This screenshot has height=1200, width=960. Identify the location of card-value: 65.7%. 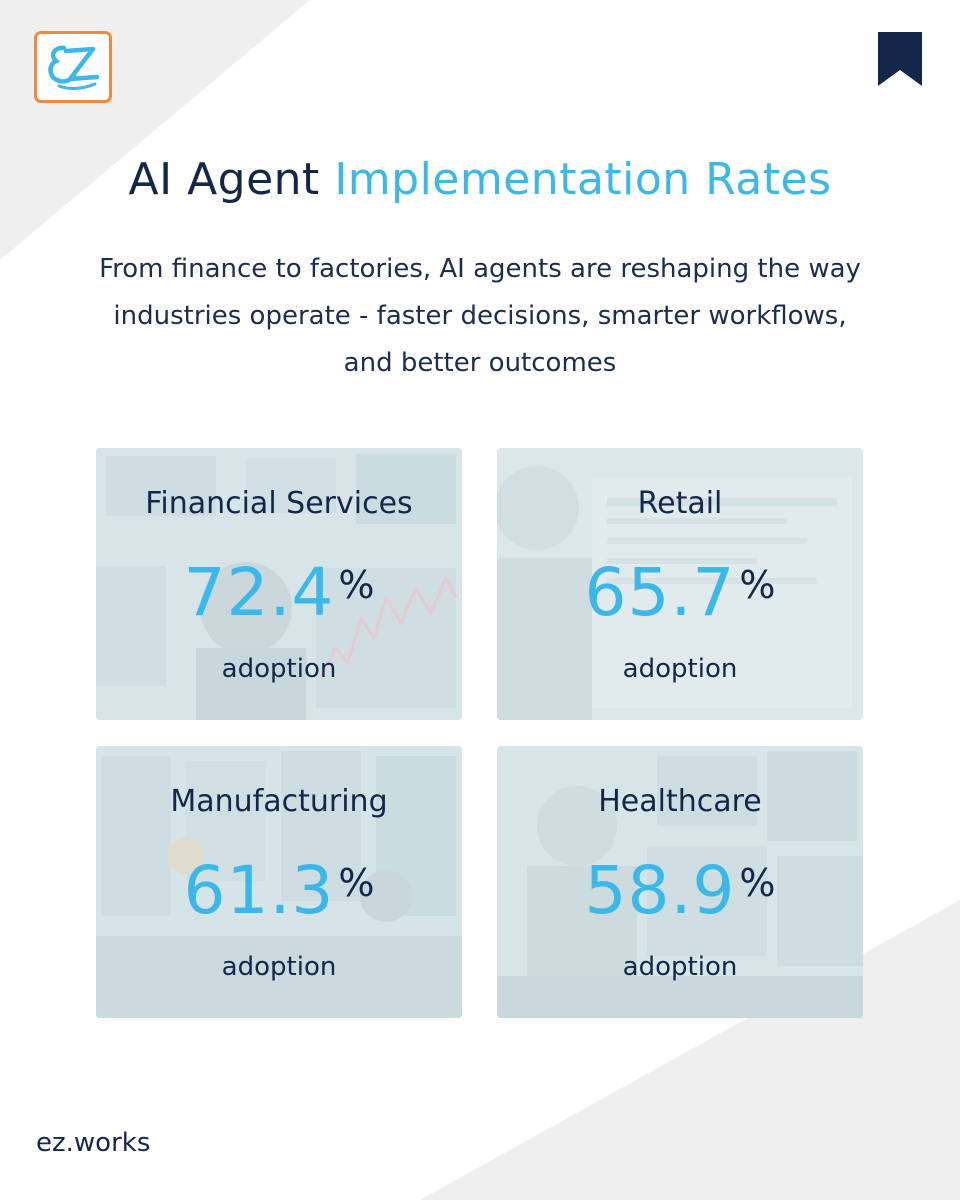
(680, 601).